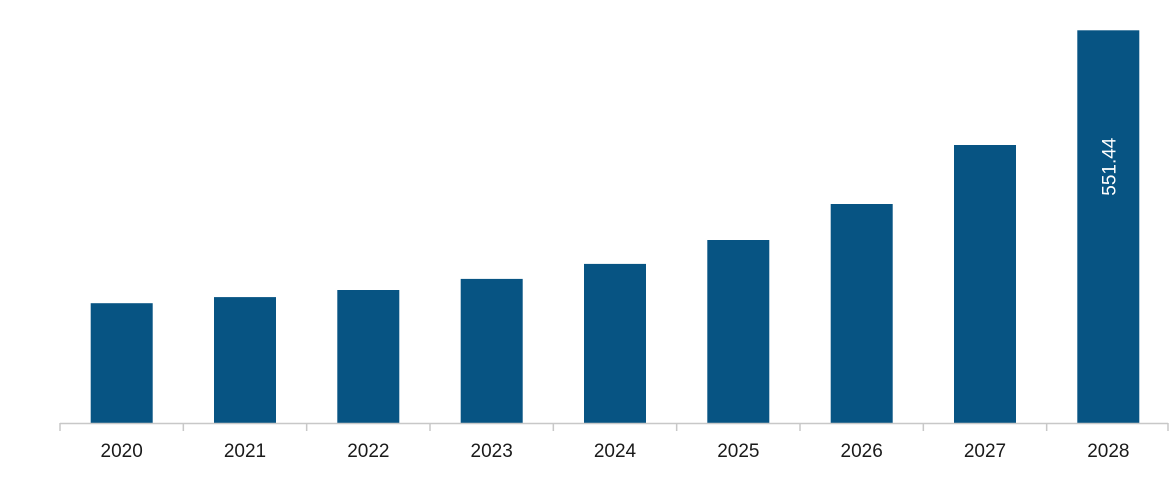 This screenshot has width=1170, height=484. I want to click on x-tick-label-2026: 2026, so click(862, 451).